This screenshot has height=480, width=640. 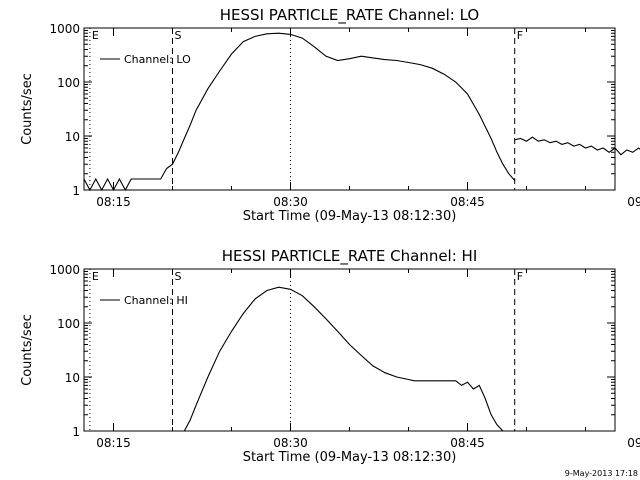 What do you see at coordinates (350, 256) in the screenshot?
I see `chart-title: HESSI PARTICLE_RATE Channel: HI` at bounding box center [350, 256].